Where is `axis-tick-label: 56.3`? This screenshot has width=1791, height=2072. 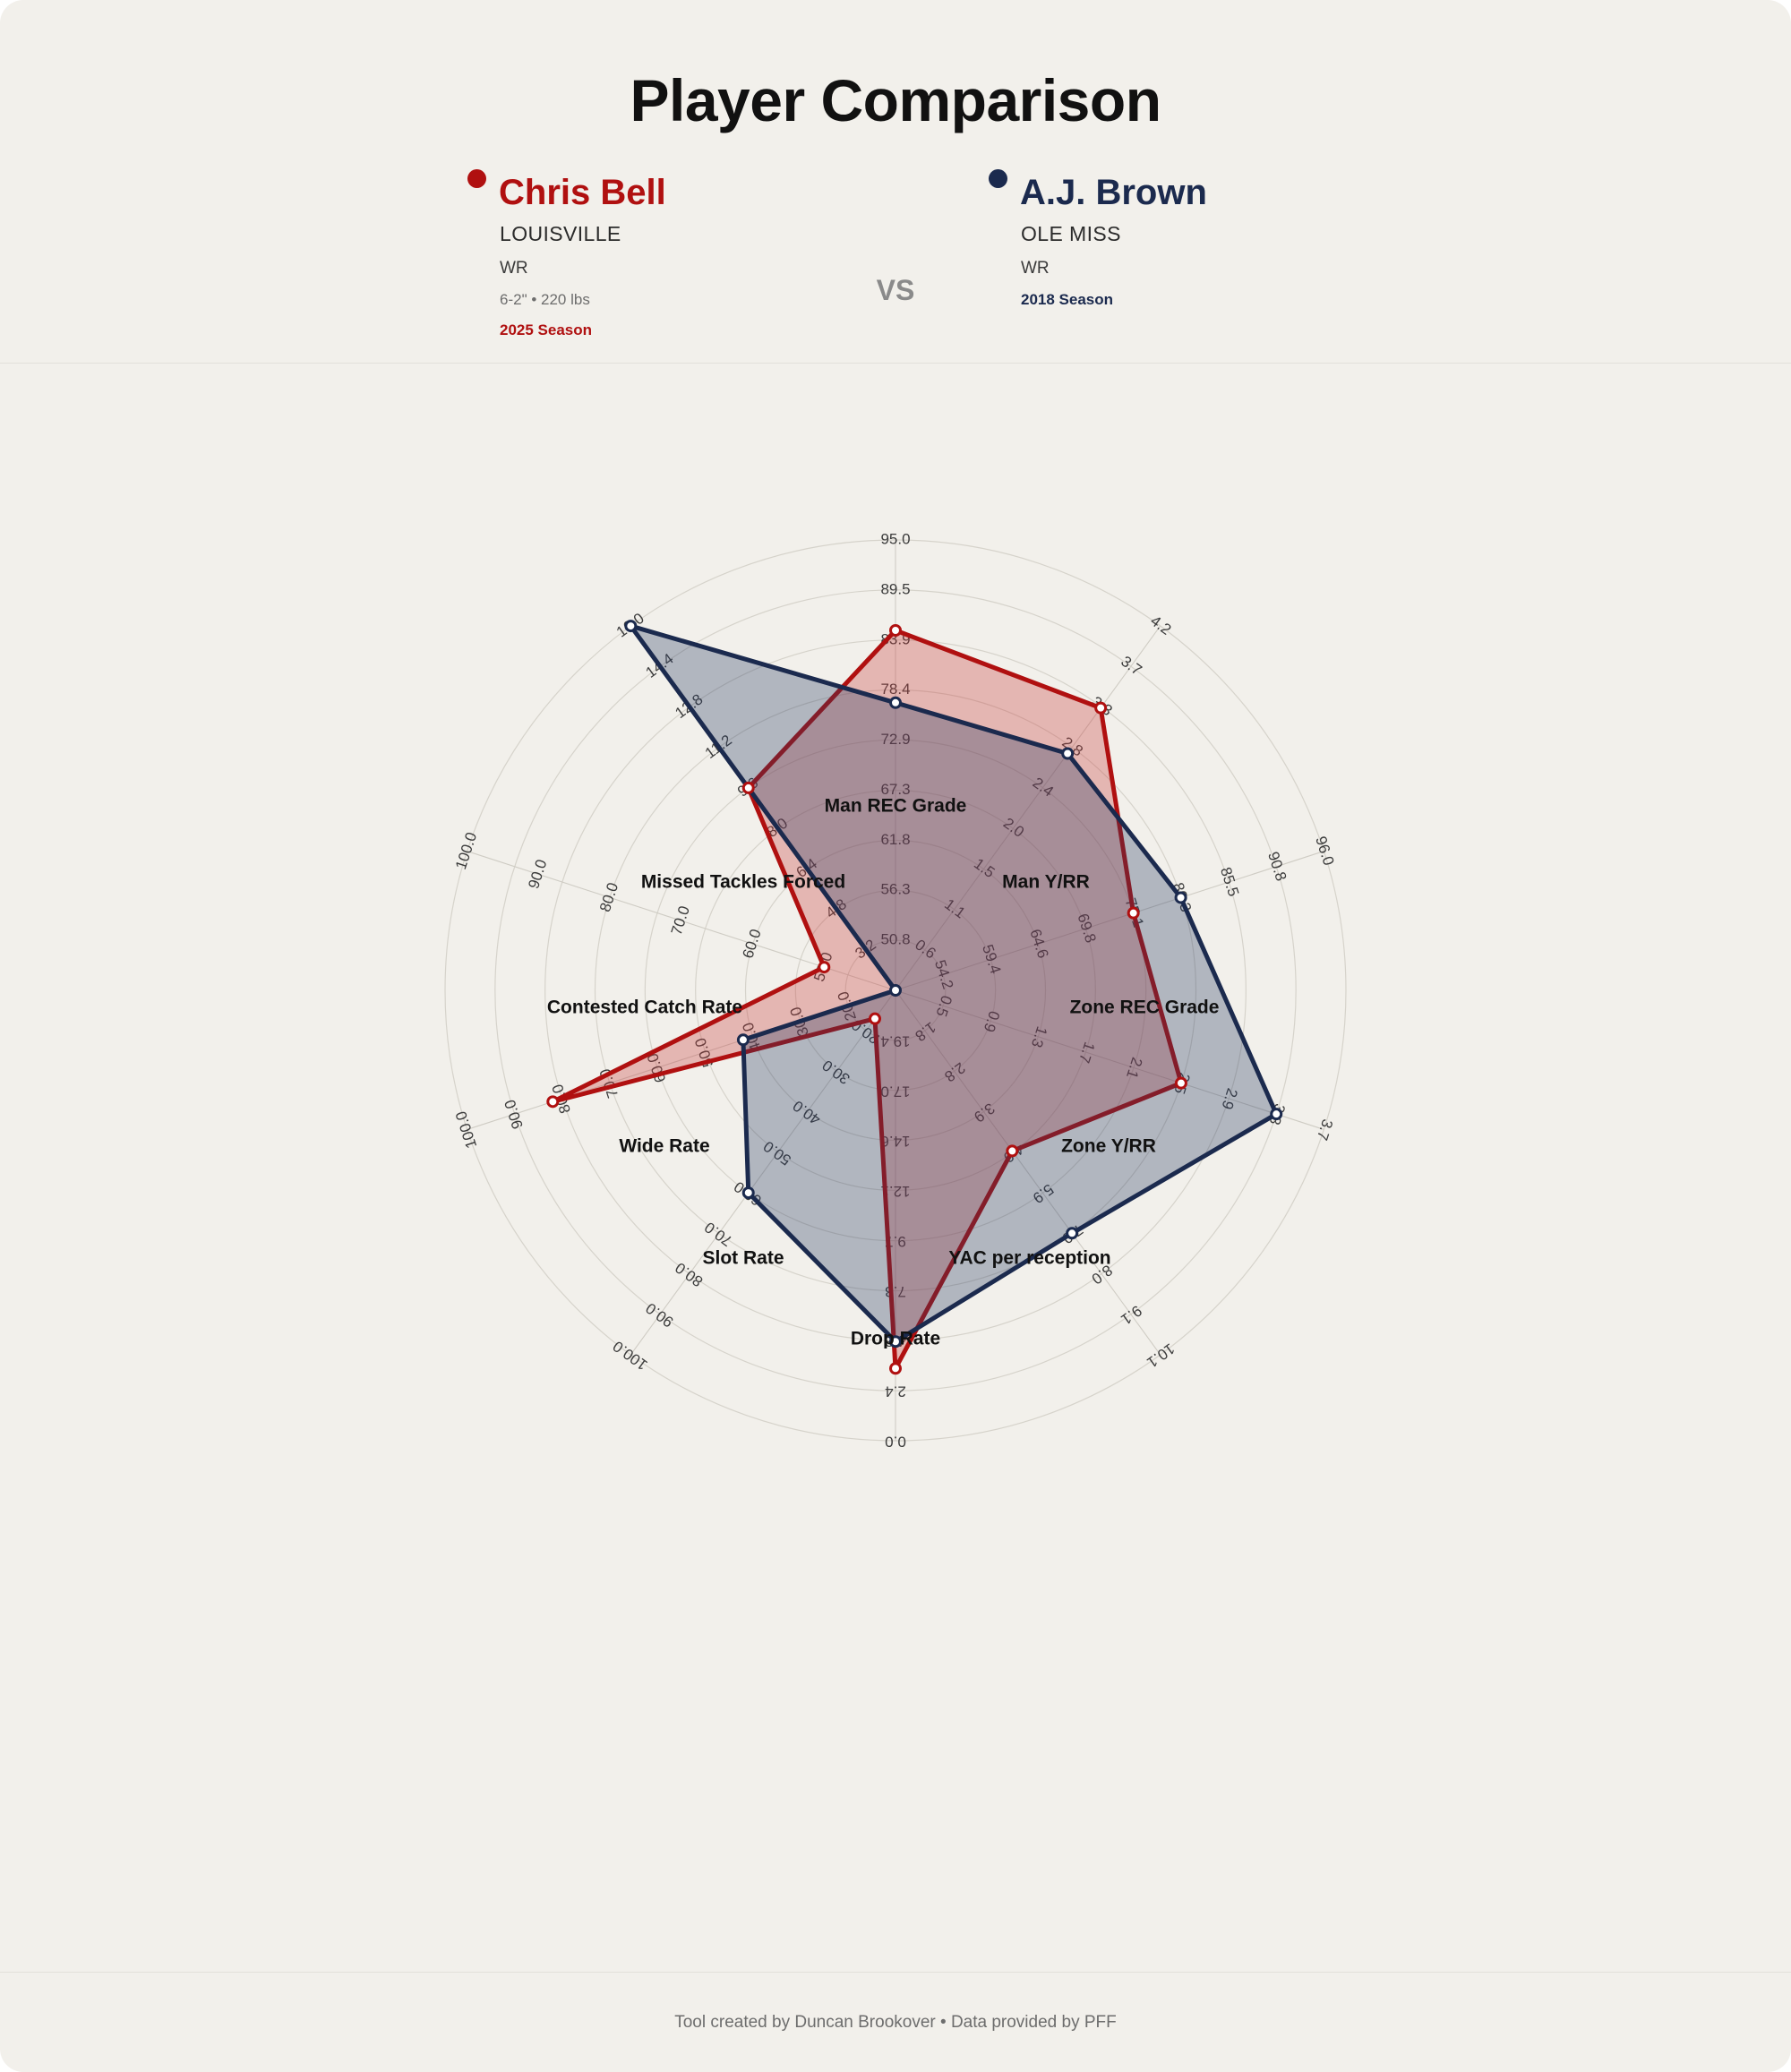 axis-tick-label: 56.3 is located at coordinates (895, 889).